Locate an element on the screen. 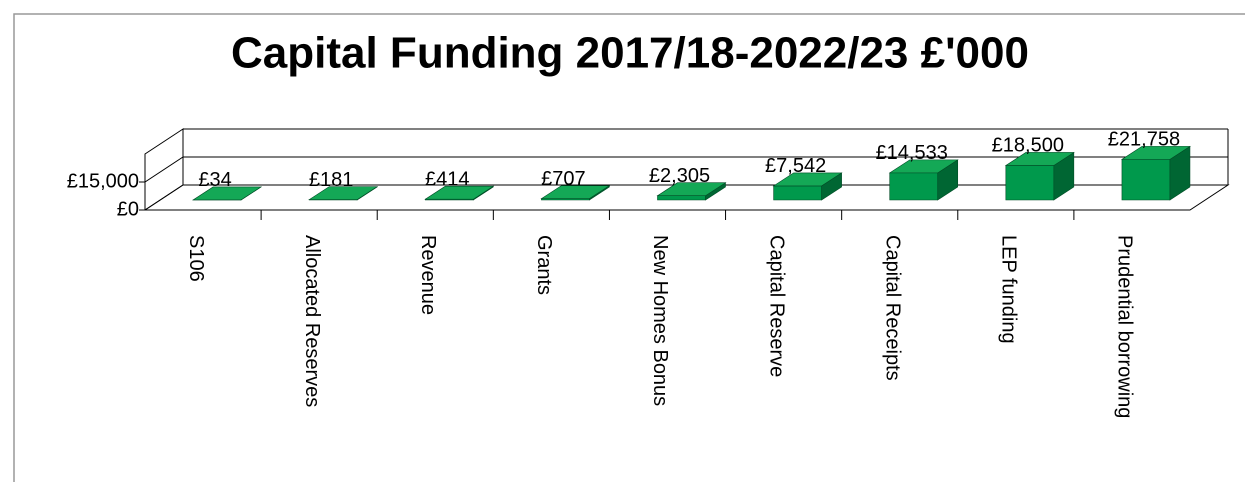  value-label: £18,500 is located at coordinates (1028, 146).